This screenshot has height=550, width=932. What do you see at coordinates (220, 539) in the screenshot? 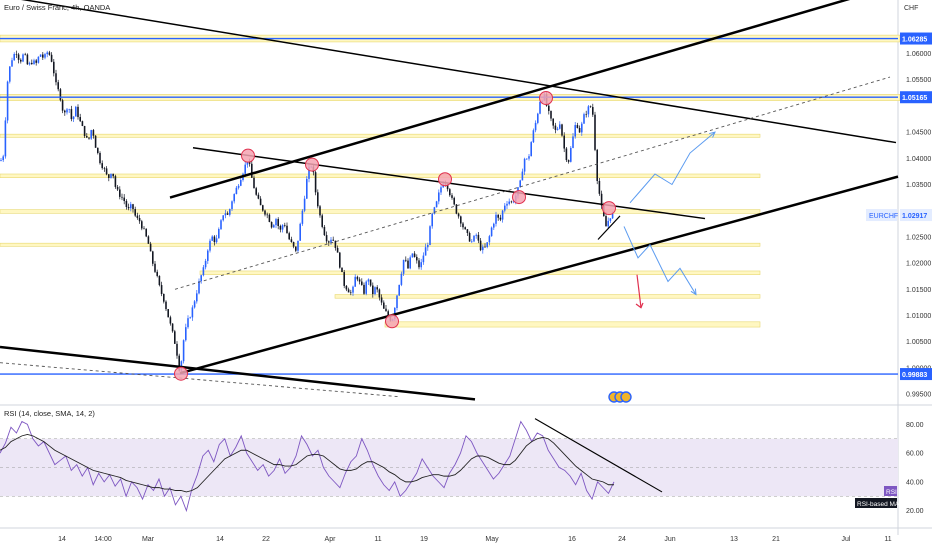
I see `time-tick-label: 14` at bounding box center [220, 539].